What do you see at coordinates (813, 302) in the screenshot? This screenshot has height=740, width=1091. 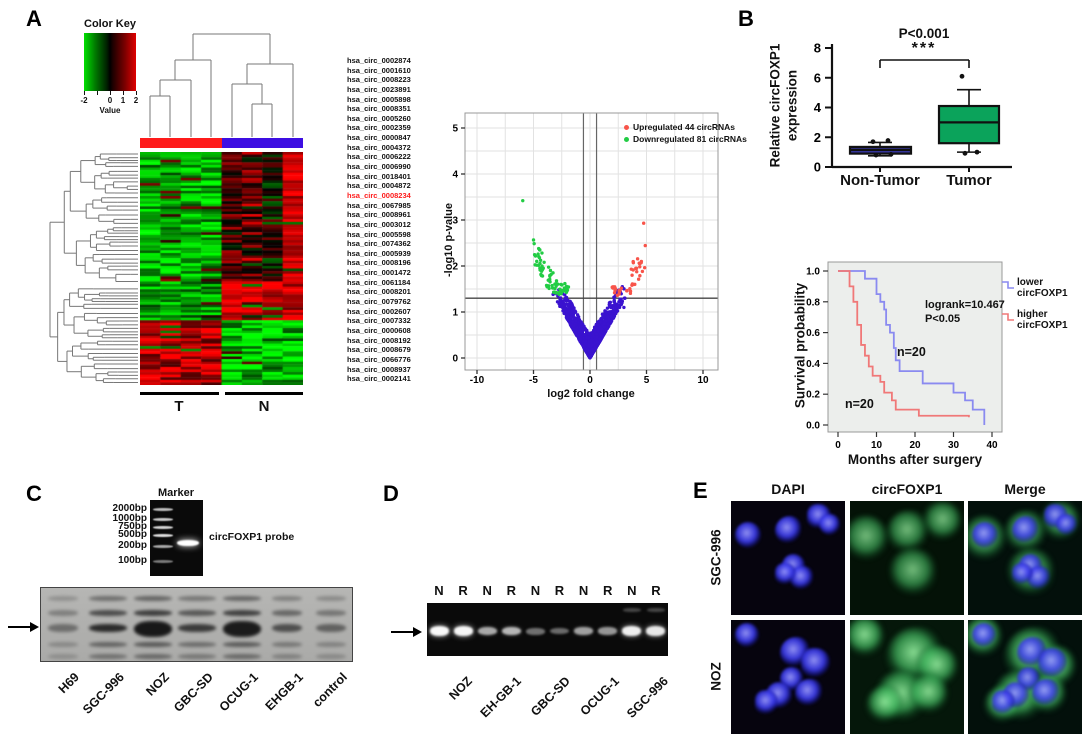 I see `km-y-tick: 0.8` at bounding box center [813, 302].